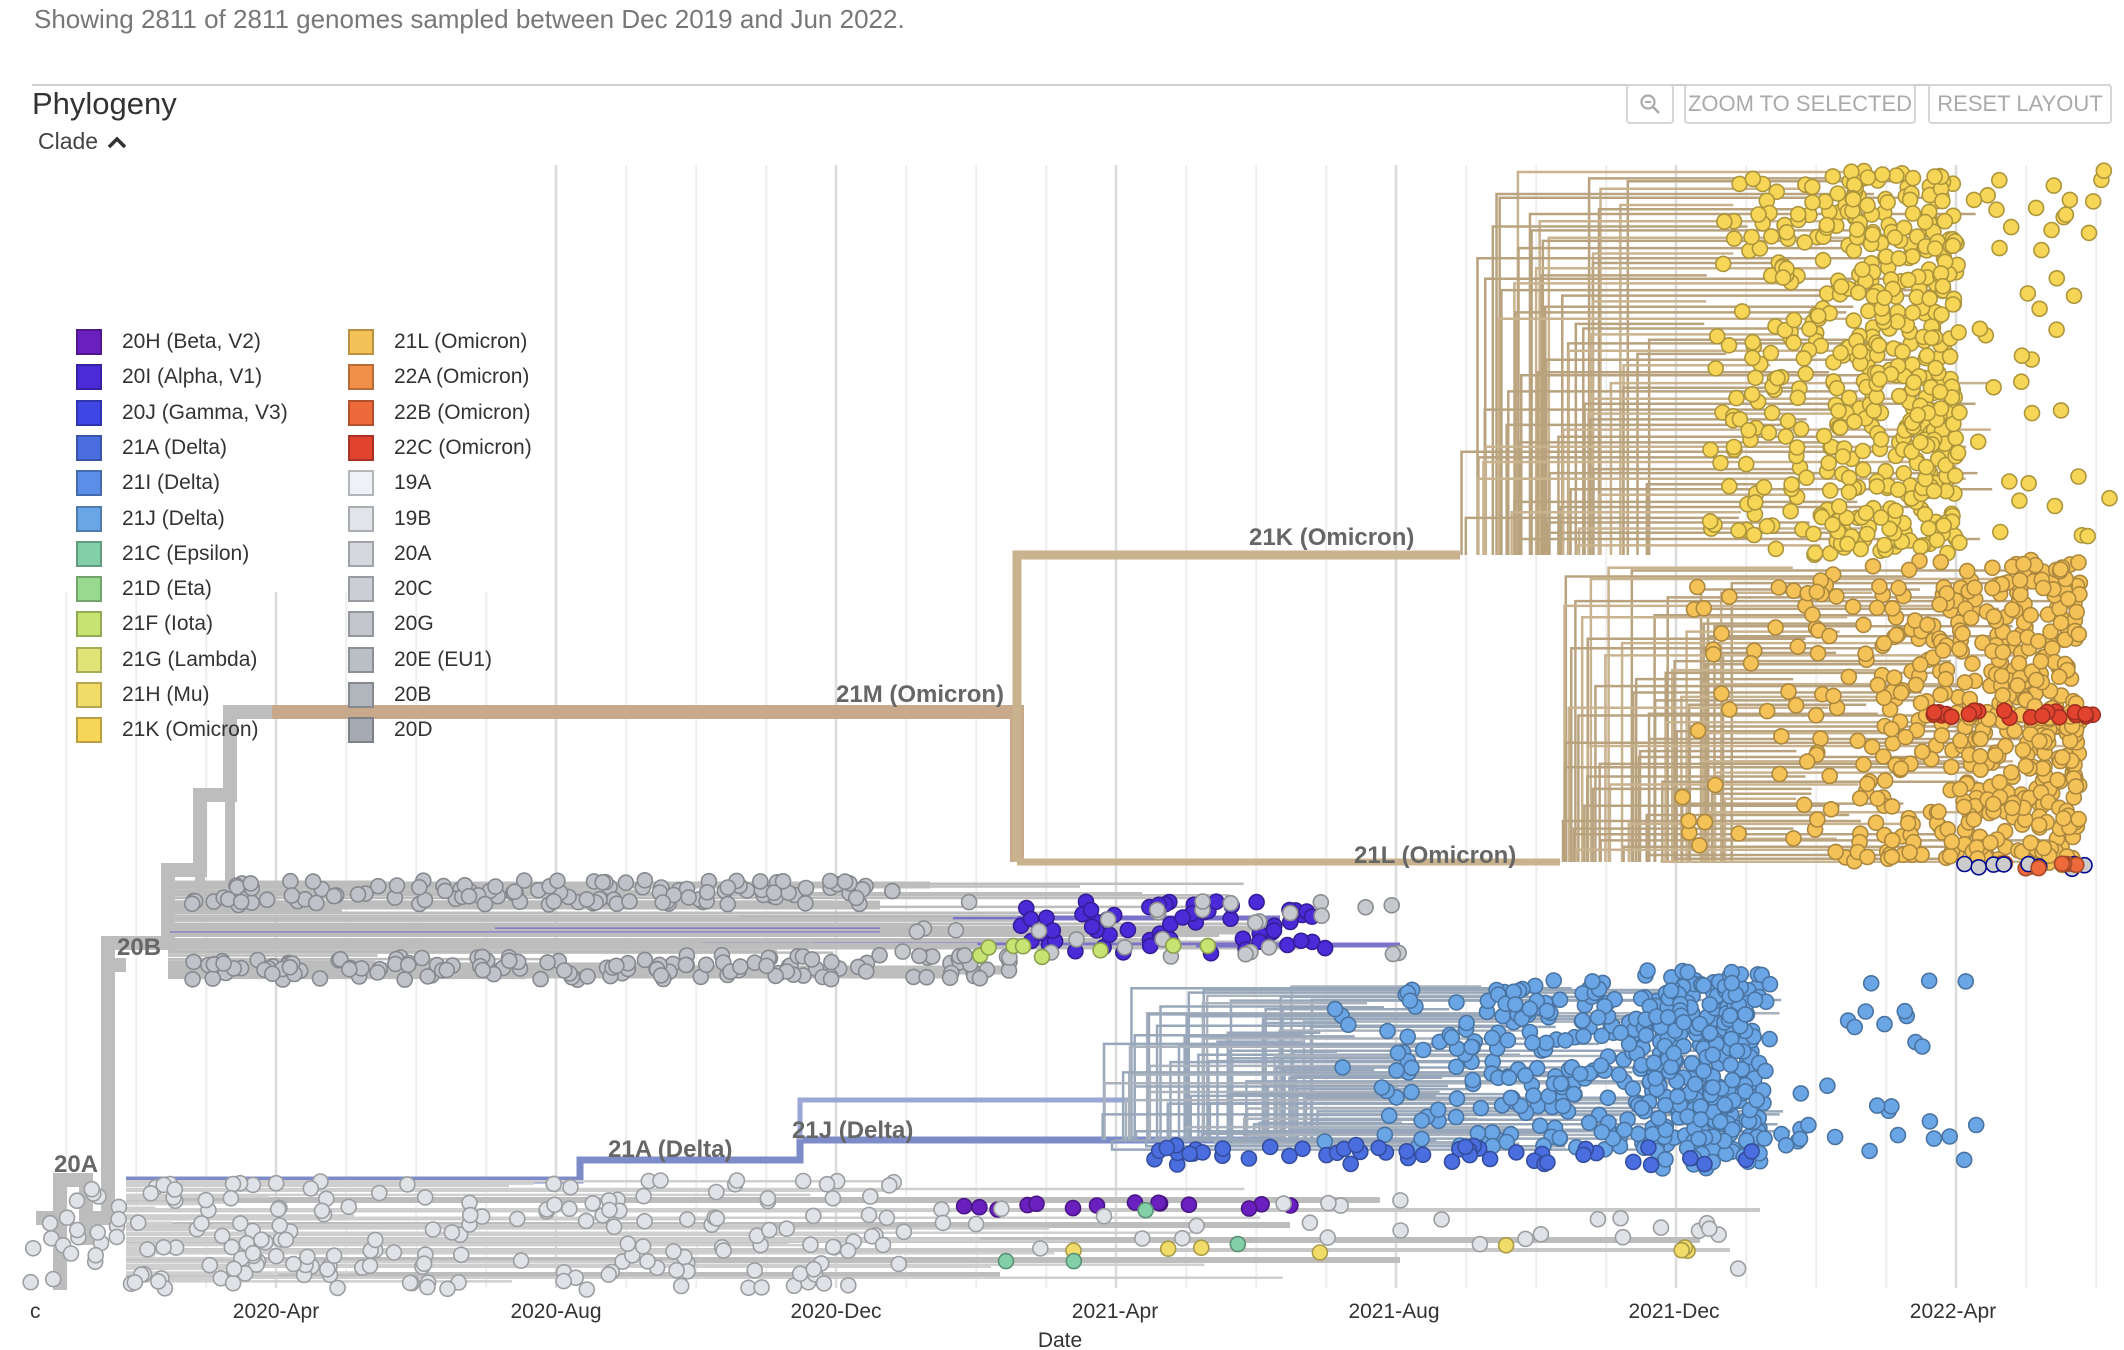  What do you see at coordinates (162, 553) in the screenshot?
I see `legend-item: 21C (Epsilon)` at bounding box center [162, 553].